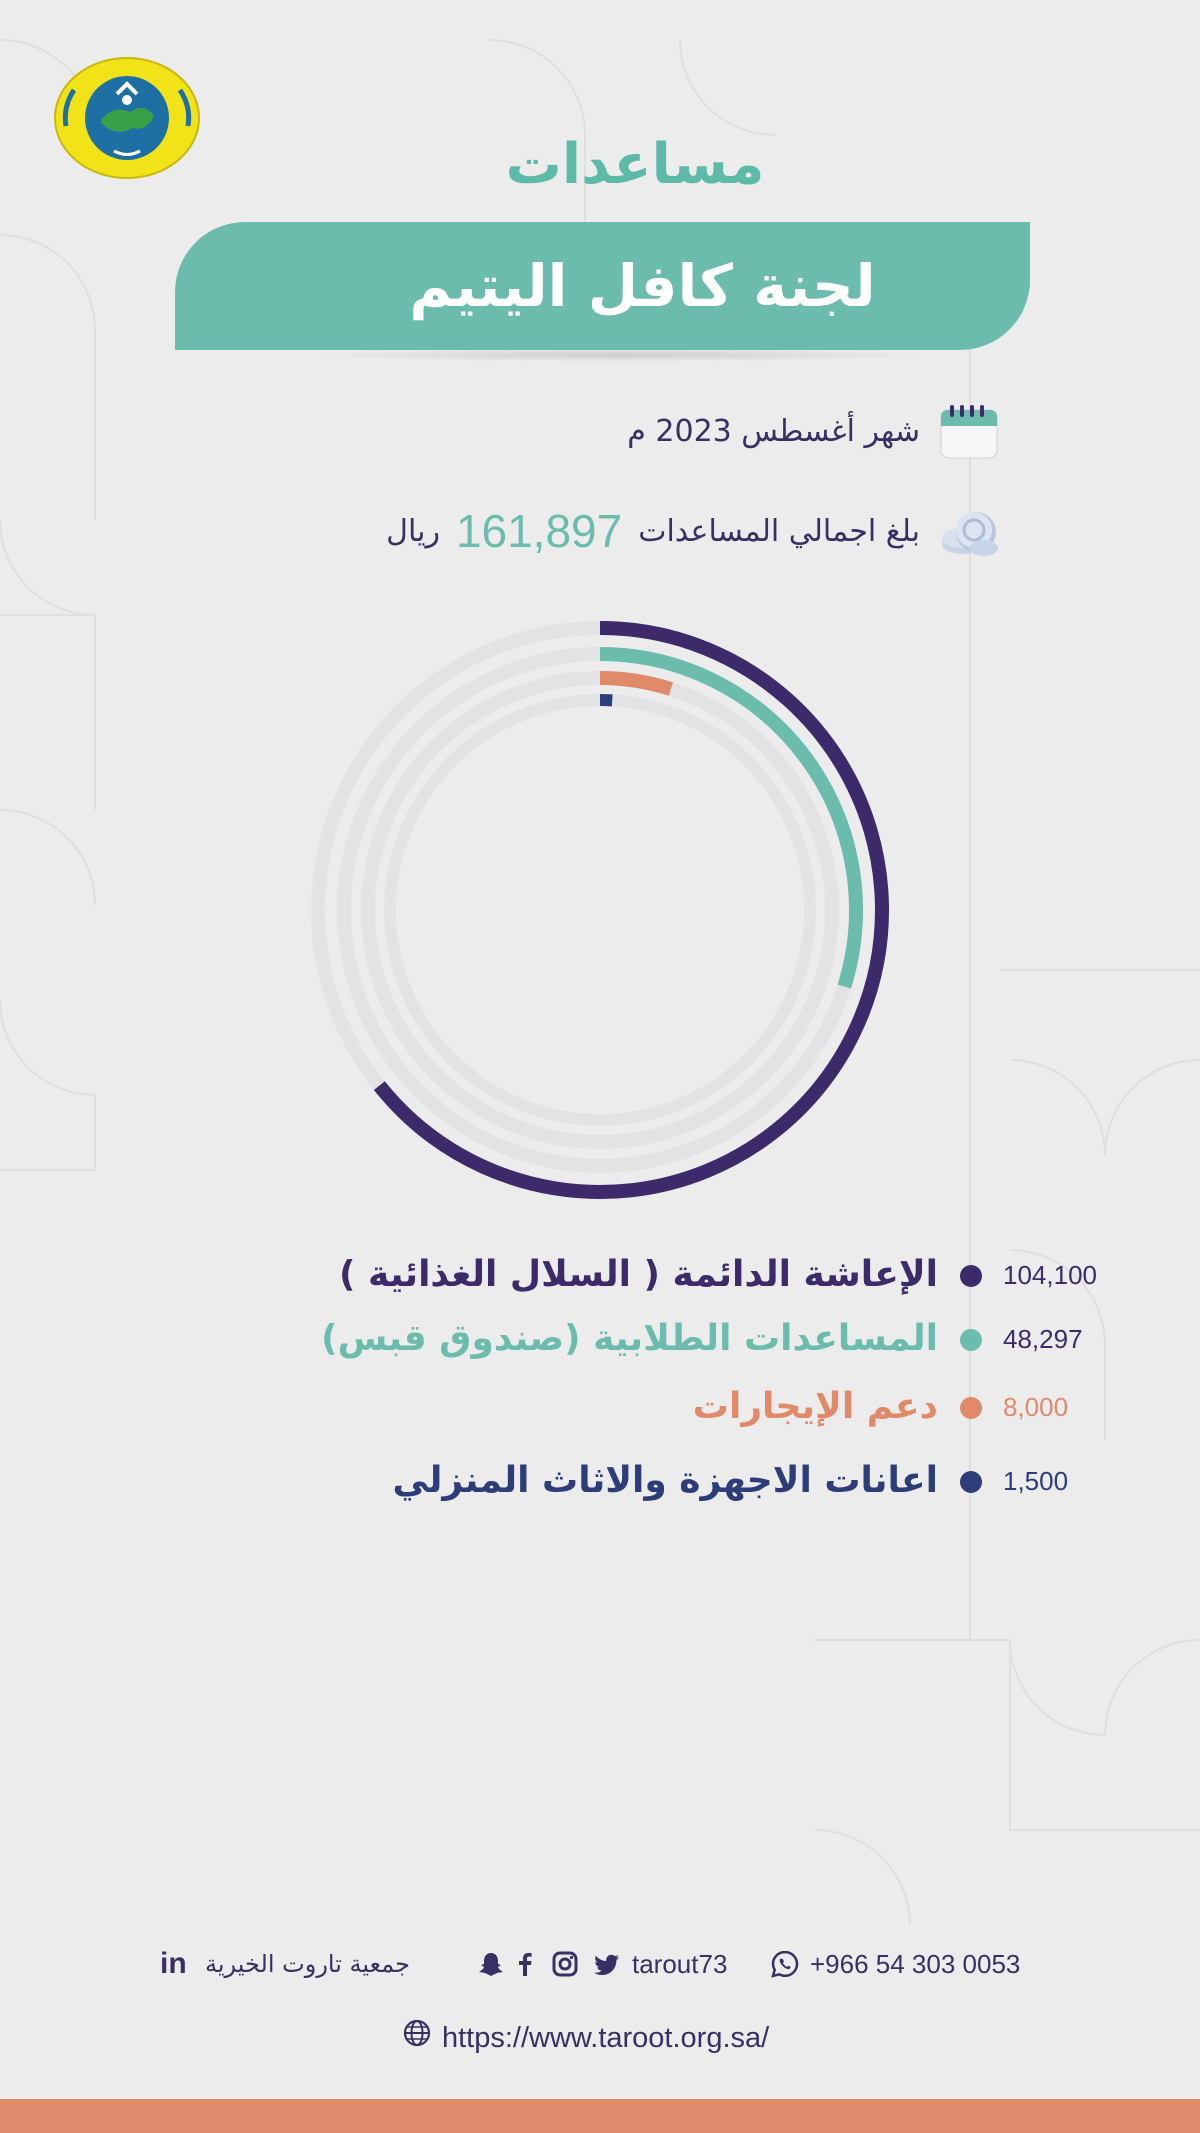  Describe the element at coordinates (491, 1964) in the screenshot. I see `snapchat-icon` at that location.